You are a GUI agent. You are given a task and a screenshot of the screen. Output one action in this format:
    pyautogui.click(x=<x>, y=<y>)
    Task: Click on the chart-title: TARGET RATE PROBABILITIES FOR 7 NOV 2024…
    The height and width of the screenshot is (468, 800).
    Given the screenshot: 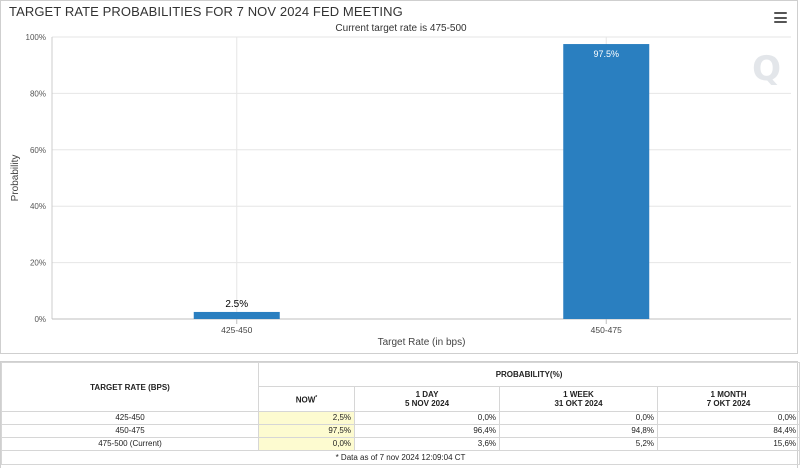 What is the action you would take?
    pyautogui.click(x=206, y=11)
    